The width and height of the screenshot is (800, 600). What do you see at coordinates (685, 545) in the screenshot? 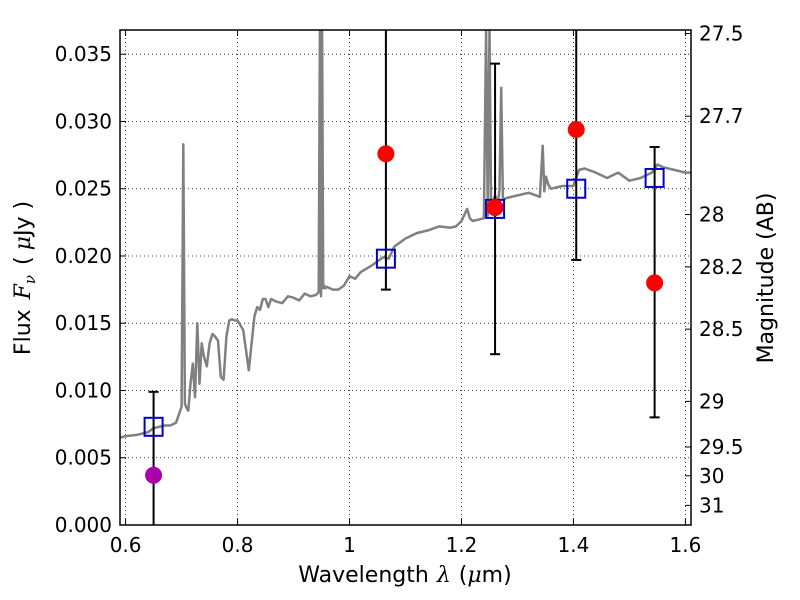
I see `x-tick-label: 1.6` at bounding box center [685, 545].